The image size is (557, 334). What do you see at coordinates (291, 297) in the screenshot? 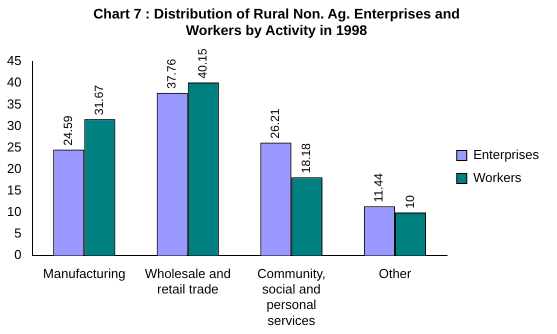
I see `x-tick-label: Community, social and personal services` at bounding box center [291, 297].